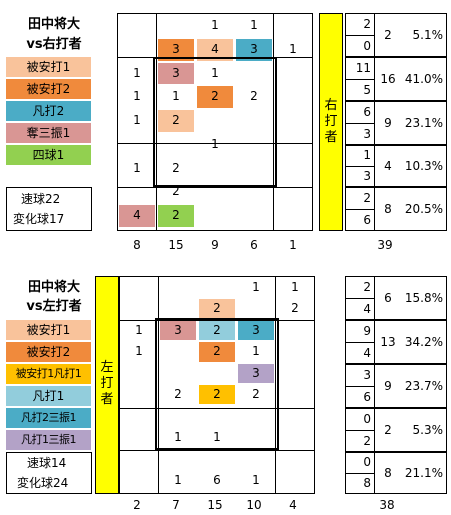  I want to click on top-legend-strikeout1: 奪三振1, so click(48, 133).